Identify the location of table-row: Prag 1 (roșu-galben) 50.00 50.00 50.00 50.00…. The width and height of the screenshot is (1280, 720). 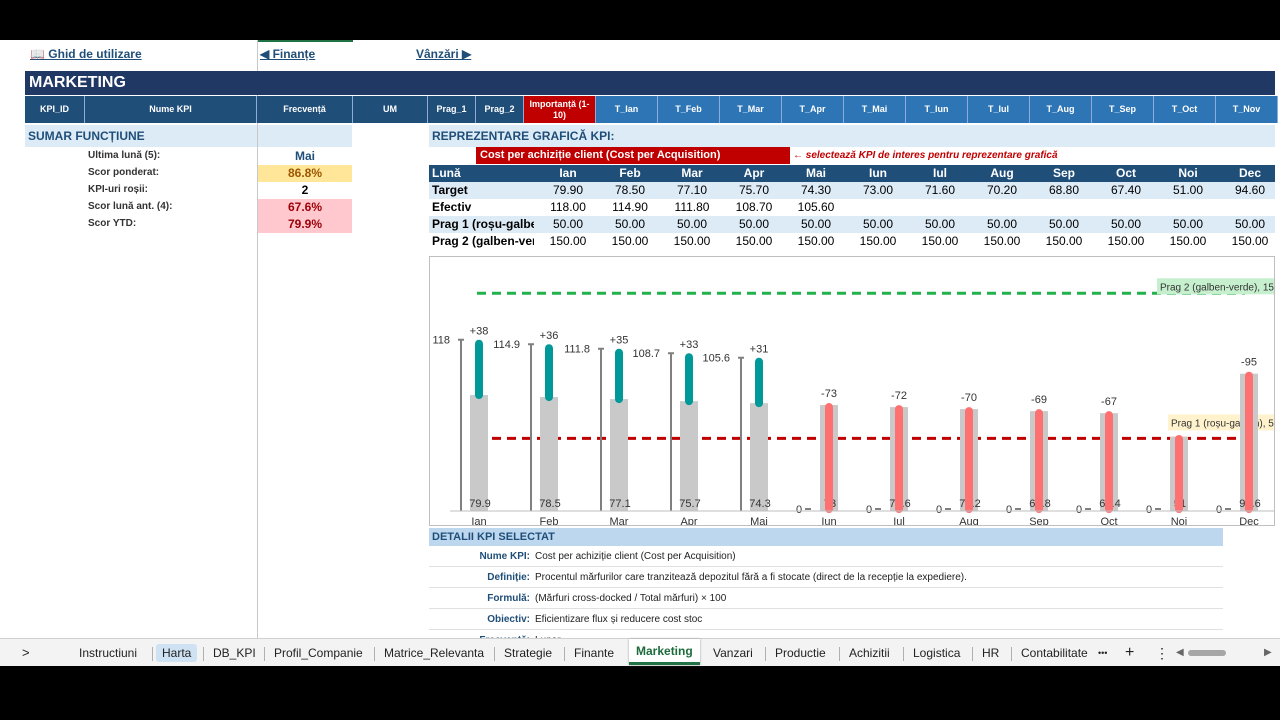
(852, 224).